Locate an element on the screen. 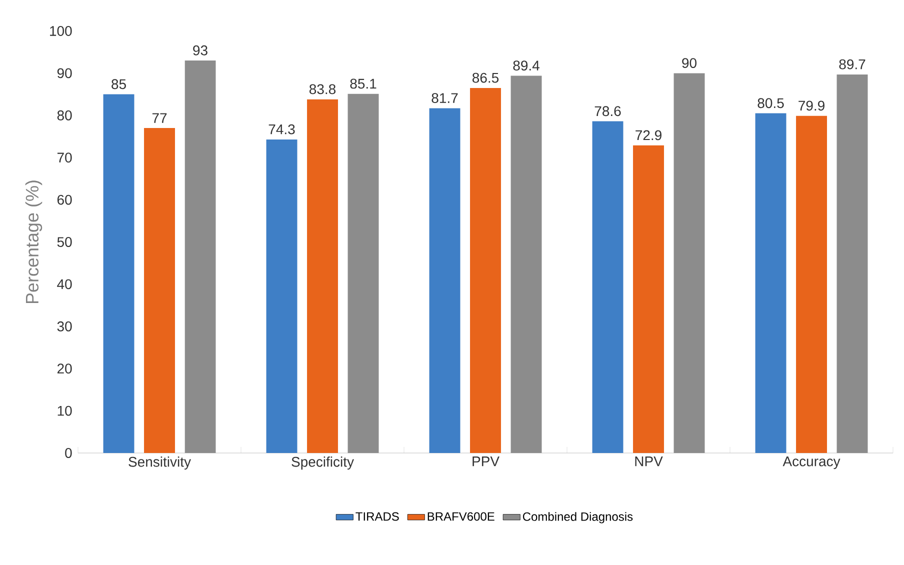 This screenshot has width=904, height=565. y-tick-label: 10 is located at coordinates (65, 411).